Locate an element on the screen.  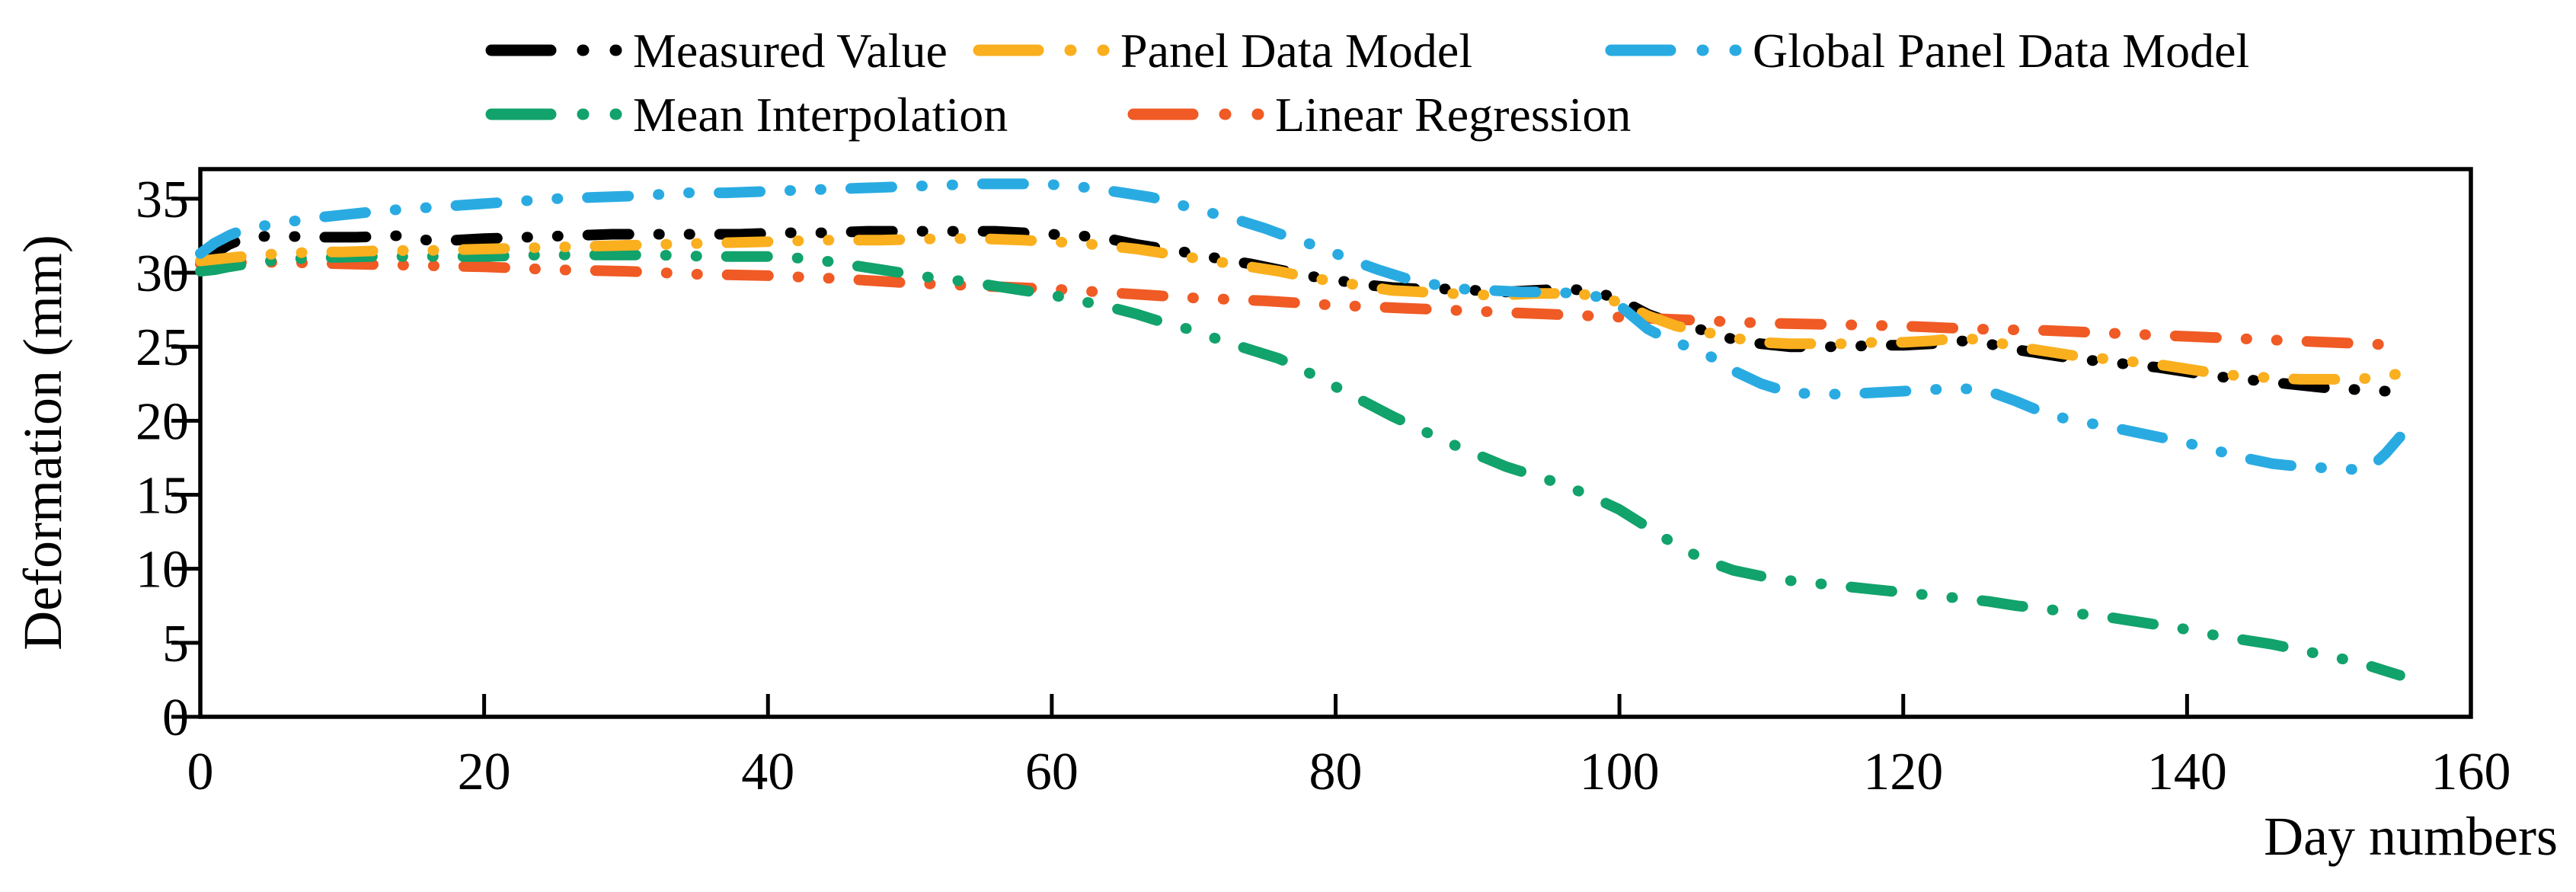
x-tick-label: 140 is located at coordinates (2187, 772).